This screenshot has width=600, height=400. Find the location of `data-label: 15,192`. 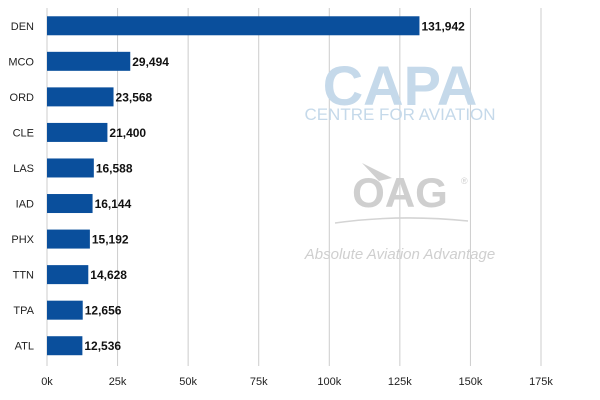

data-label: 15,192 is located at coordinates (110, 240).